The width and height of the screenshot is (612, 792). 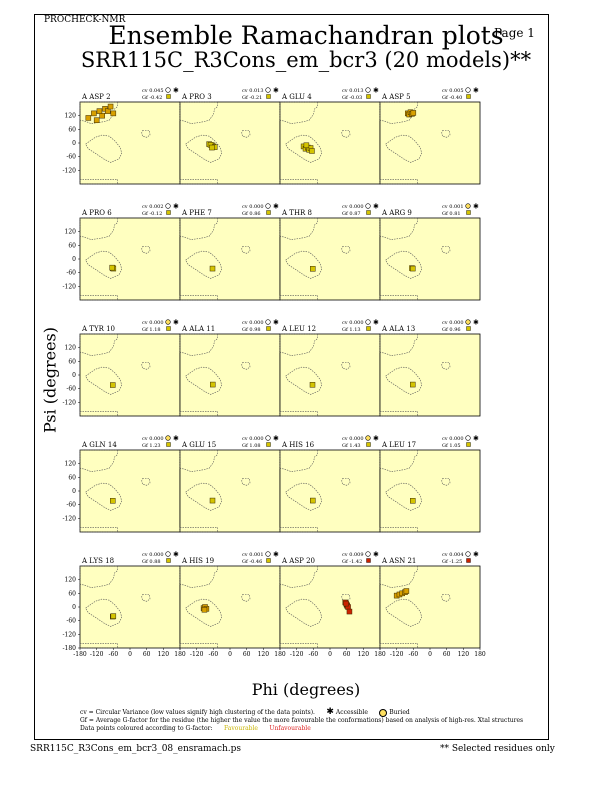 What do you see at coordinates (252, 562) in the screenshot?
I see `gf-value: Gf -0.46` at bounding box center [252, 562].